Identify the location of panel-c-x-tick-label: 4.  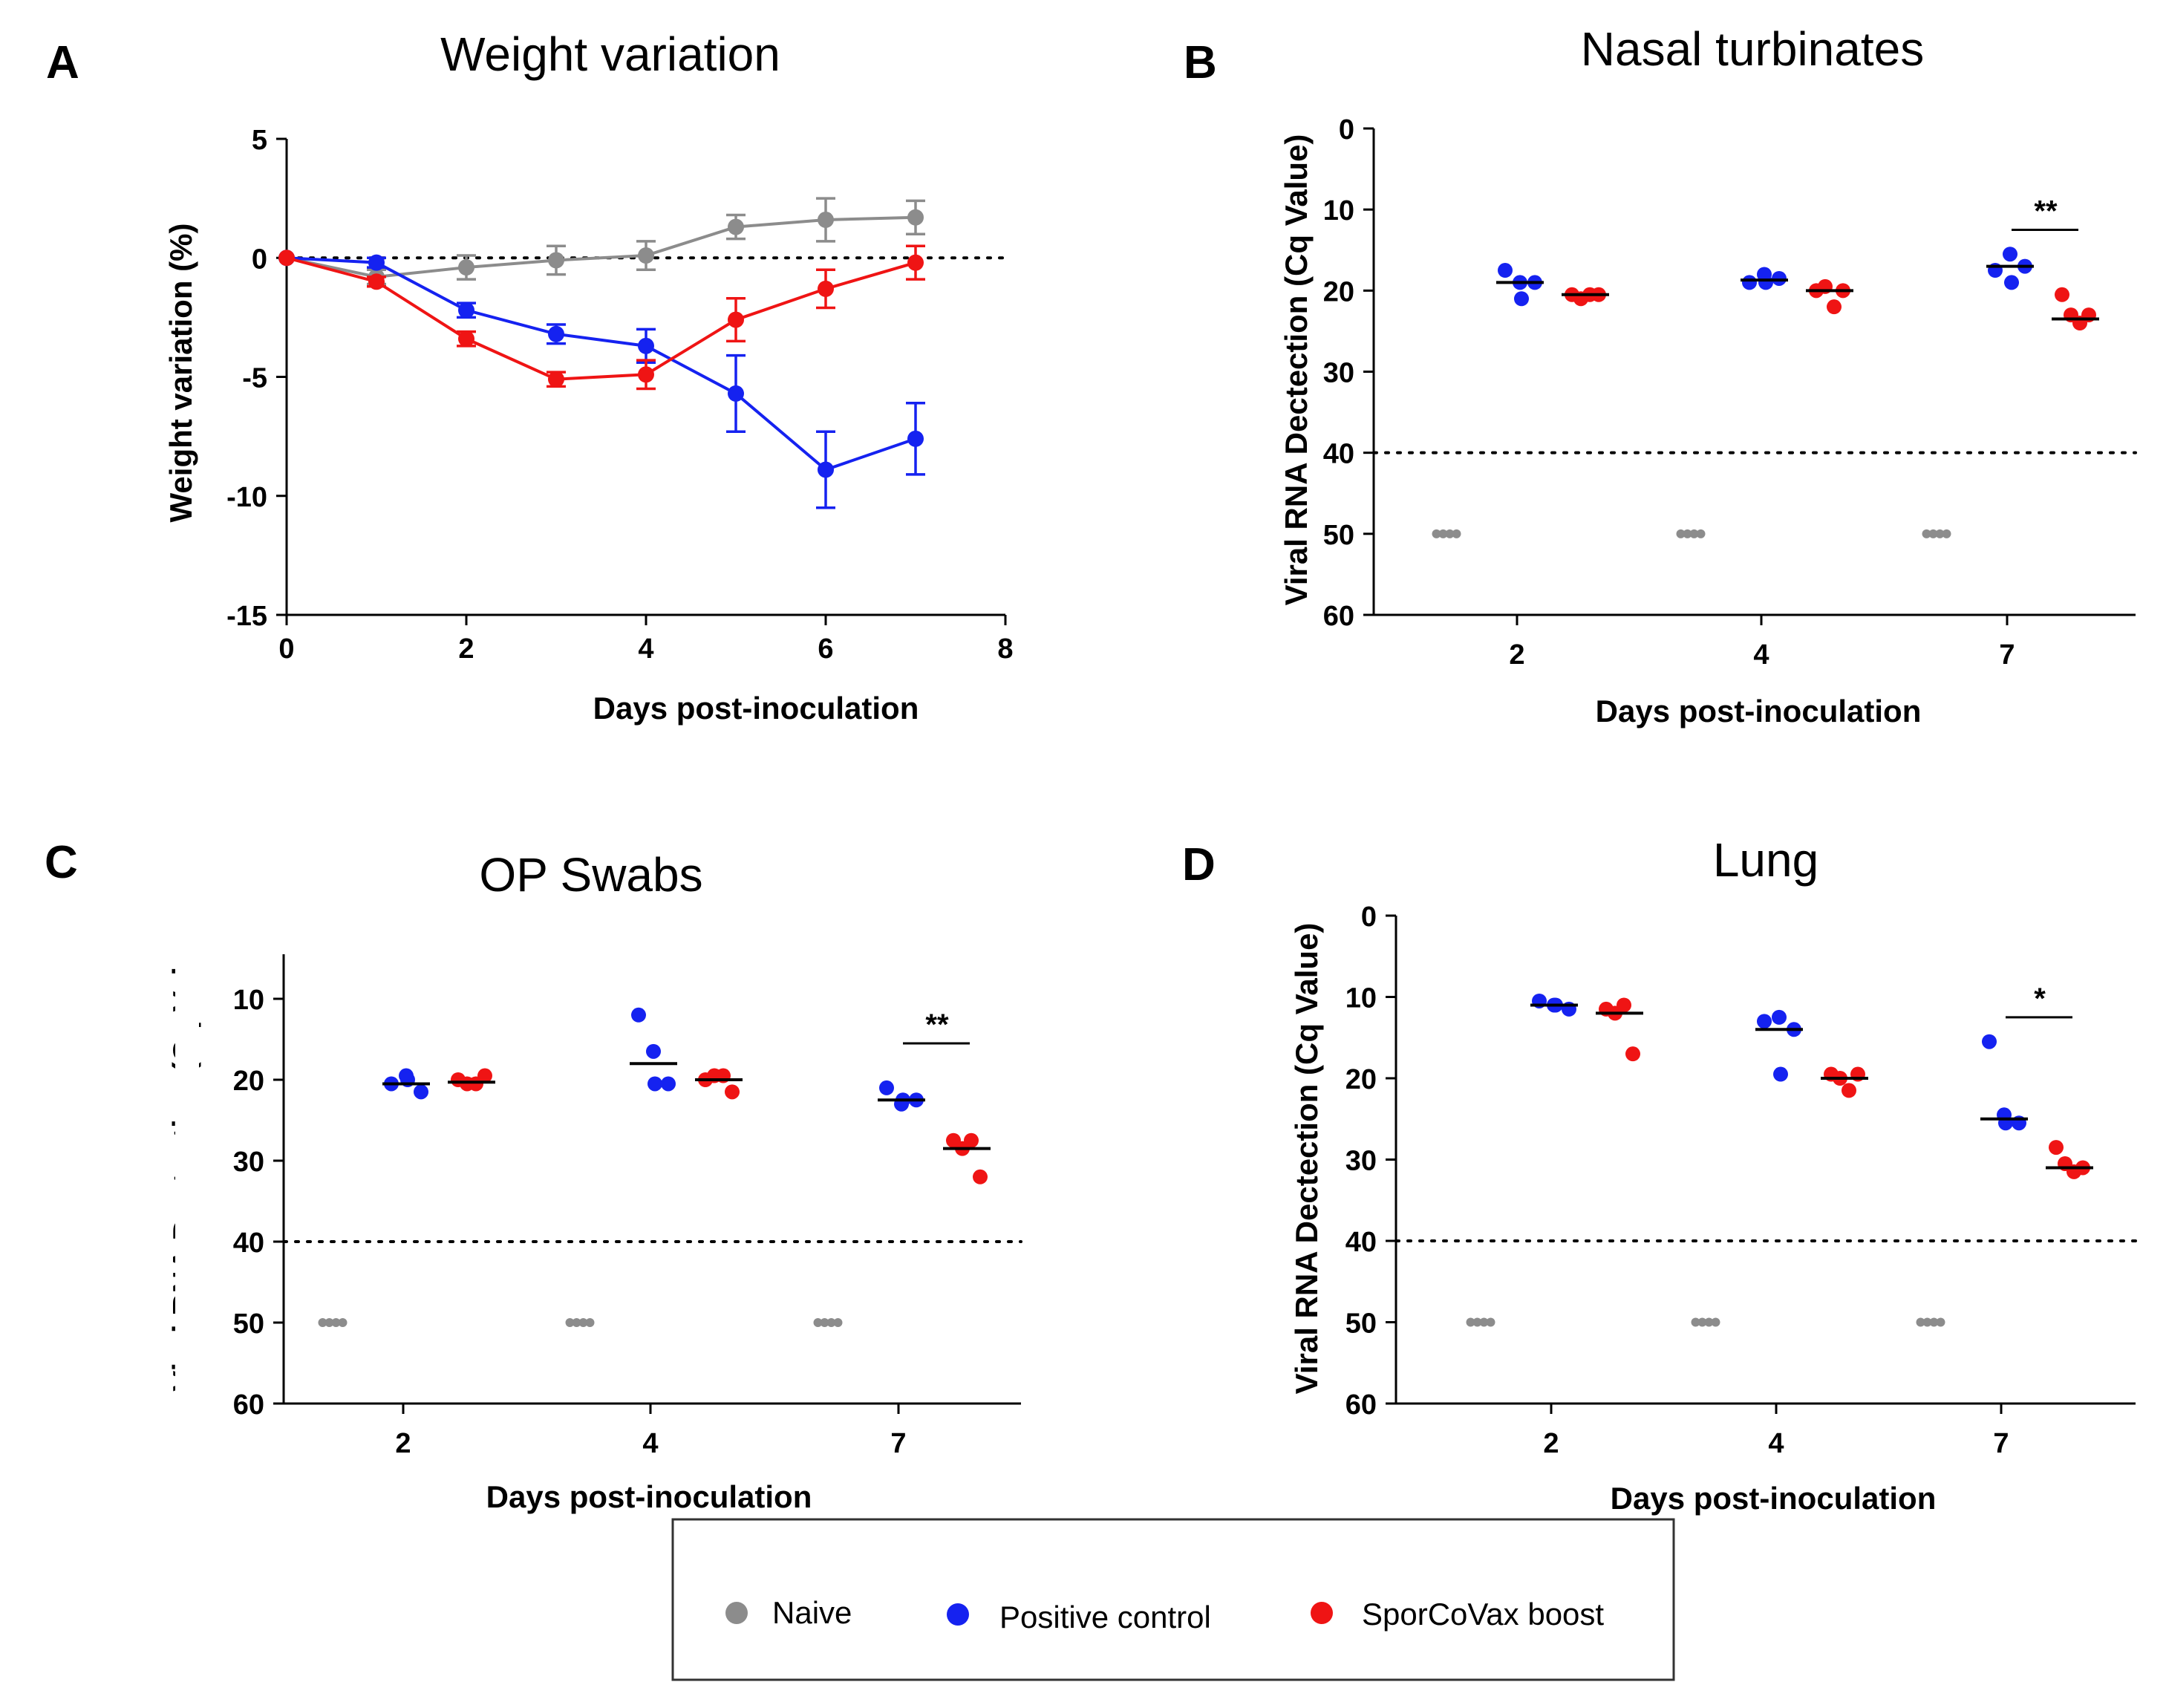
(650, 1443).